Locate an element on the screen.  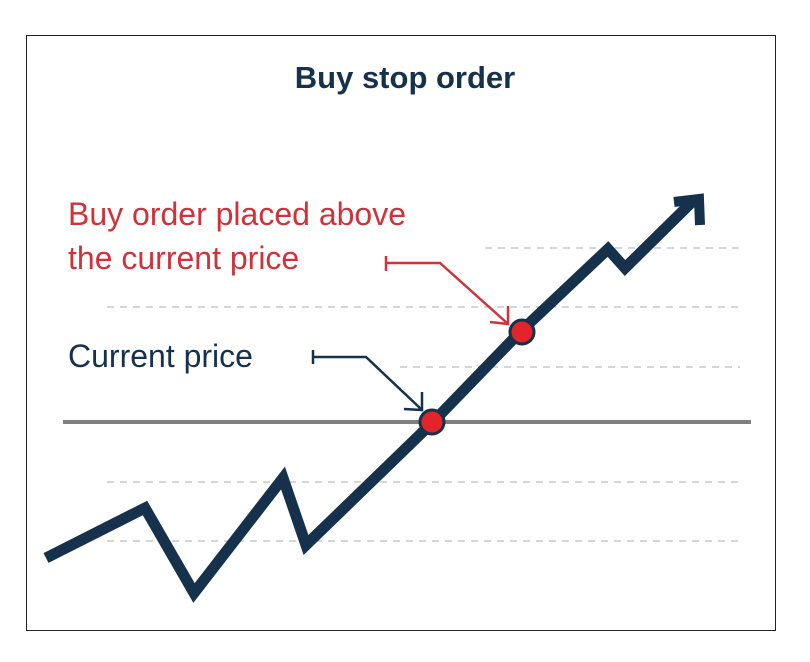
buy-order-marker is located at coordinates (522, 332).